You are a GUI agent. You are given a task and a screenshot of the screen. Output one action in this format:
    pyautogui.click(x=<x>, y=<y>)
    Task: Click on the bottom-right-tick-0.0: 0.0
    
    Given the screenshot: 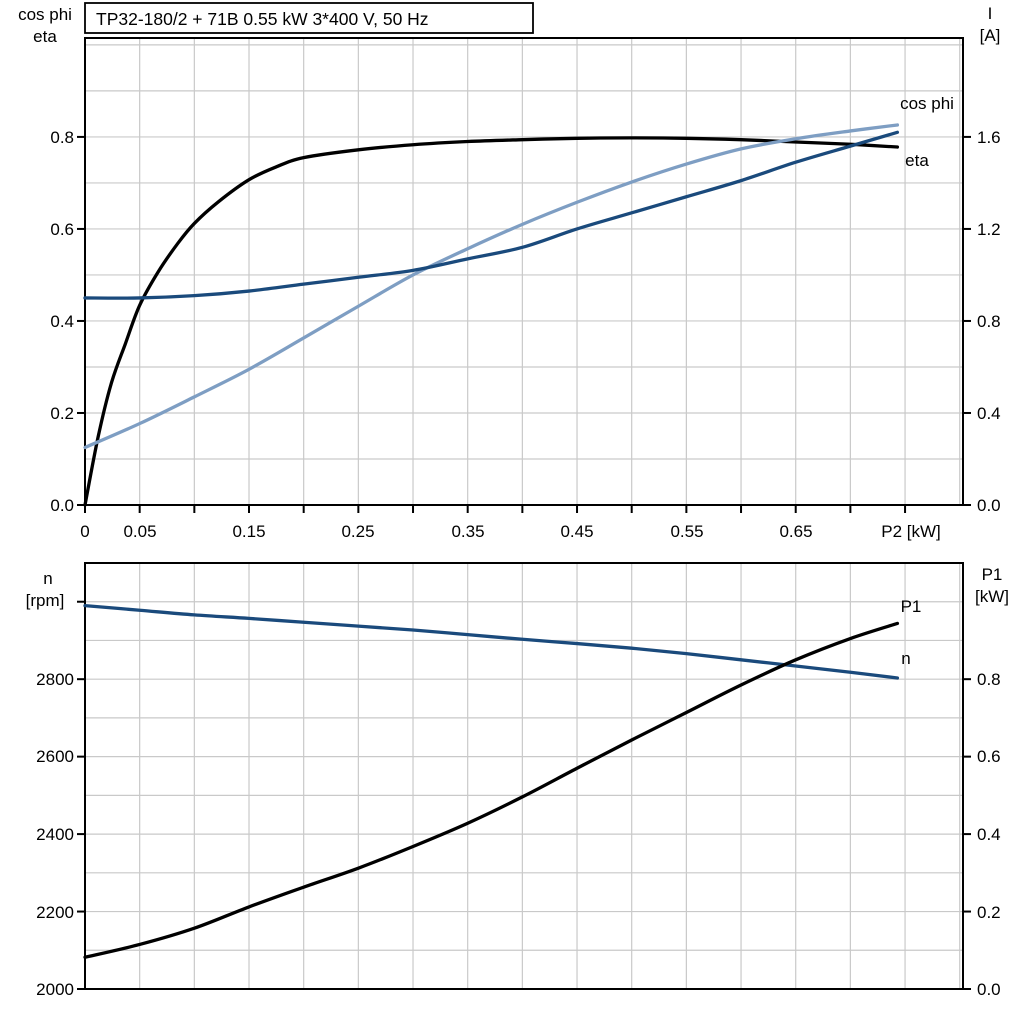 What is the action you would take?
    pyautogui.click(x=989, y=989)
    